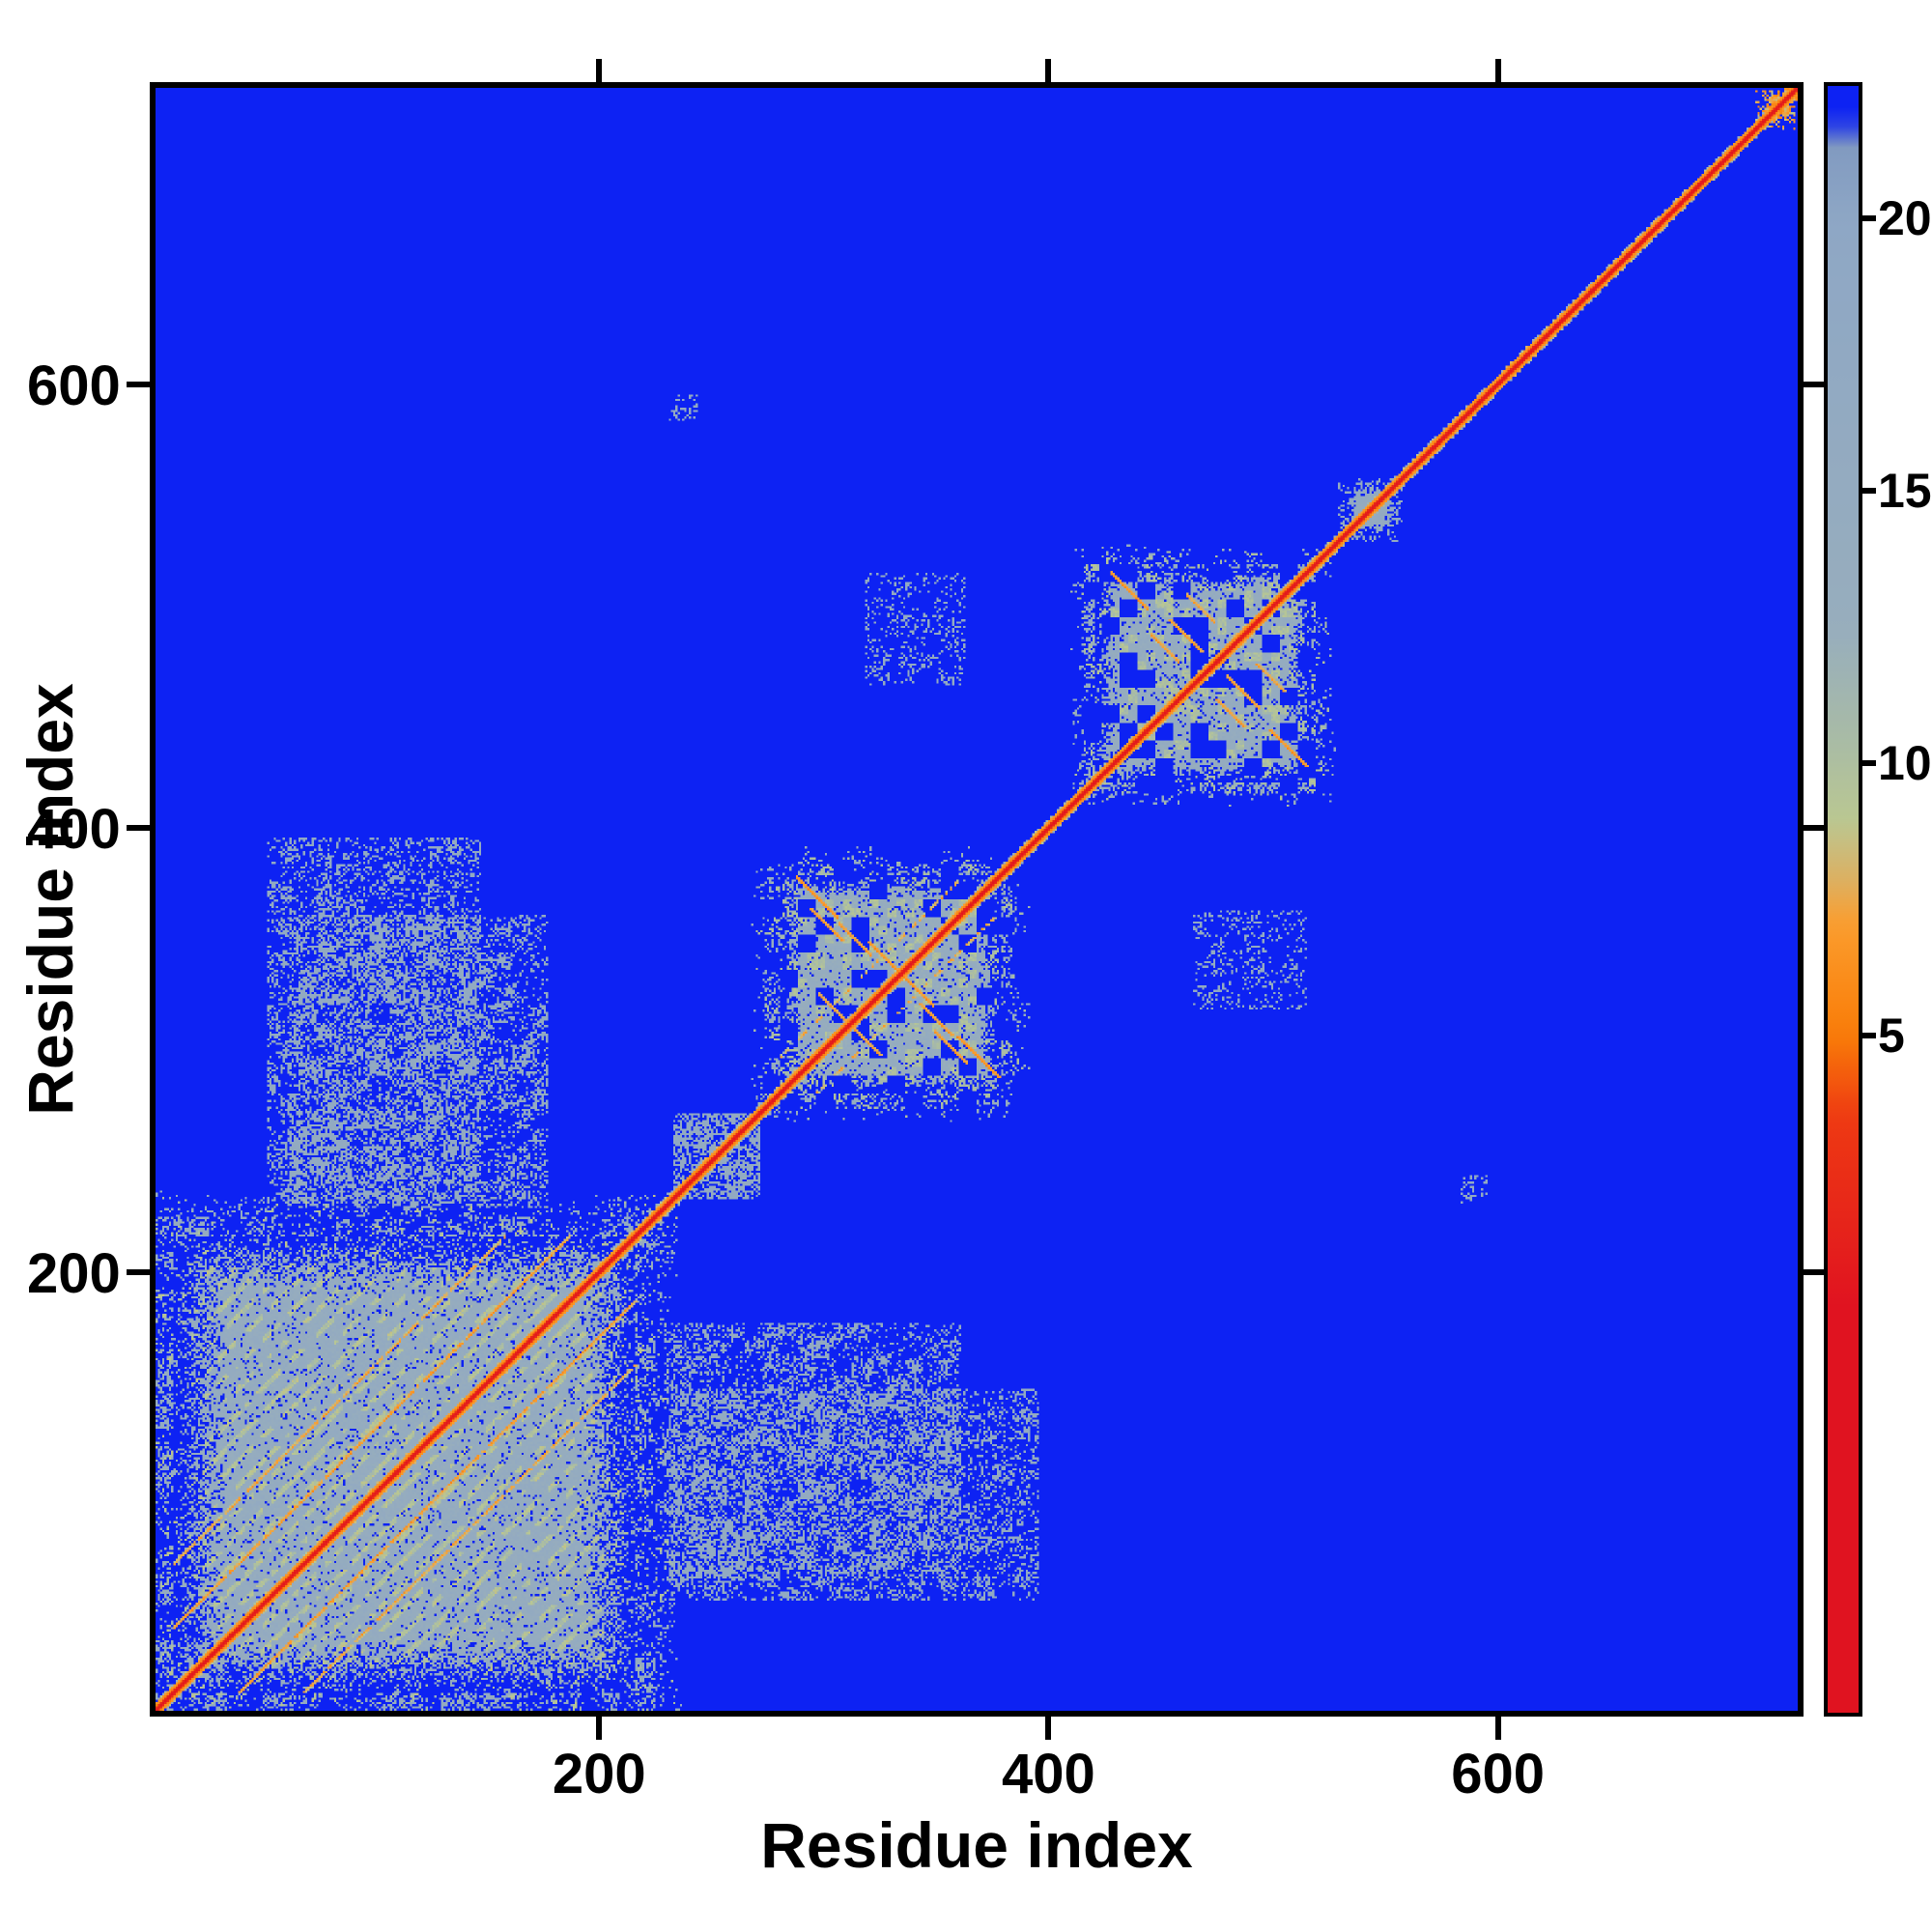 The image size is (1932, 1932). Describe the element at coordinates (1905, 763) in the screenshot. I see `colorbar-tick-label: 10` at that location.